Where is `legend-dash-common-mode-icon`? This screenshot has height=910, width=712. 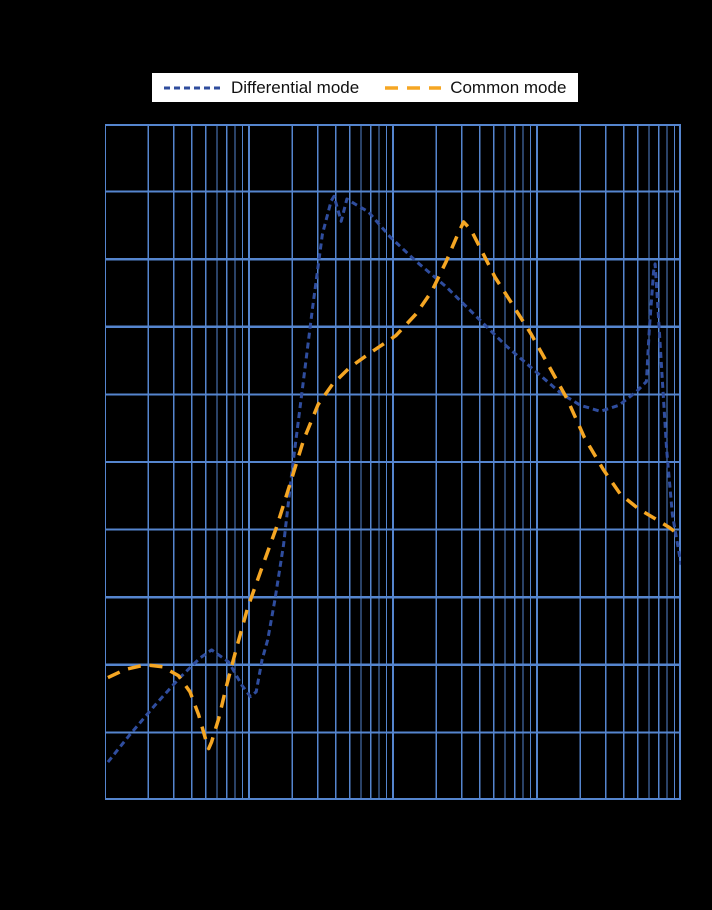
legend-dash-common-mode-icon is located at coordinates (413, 87).